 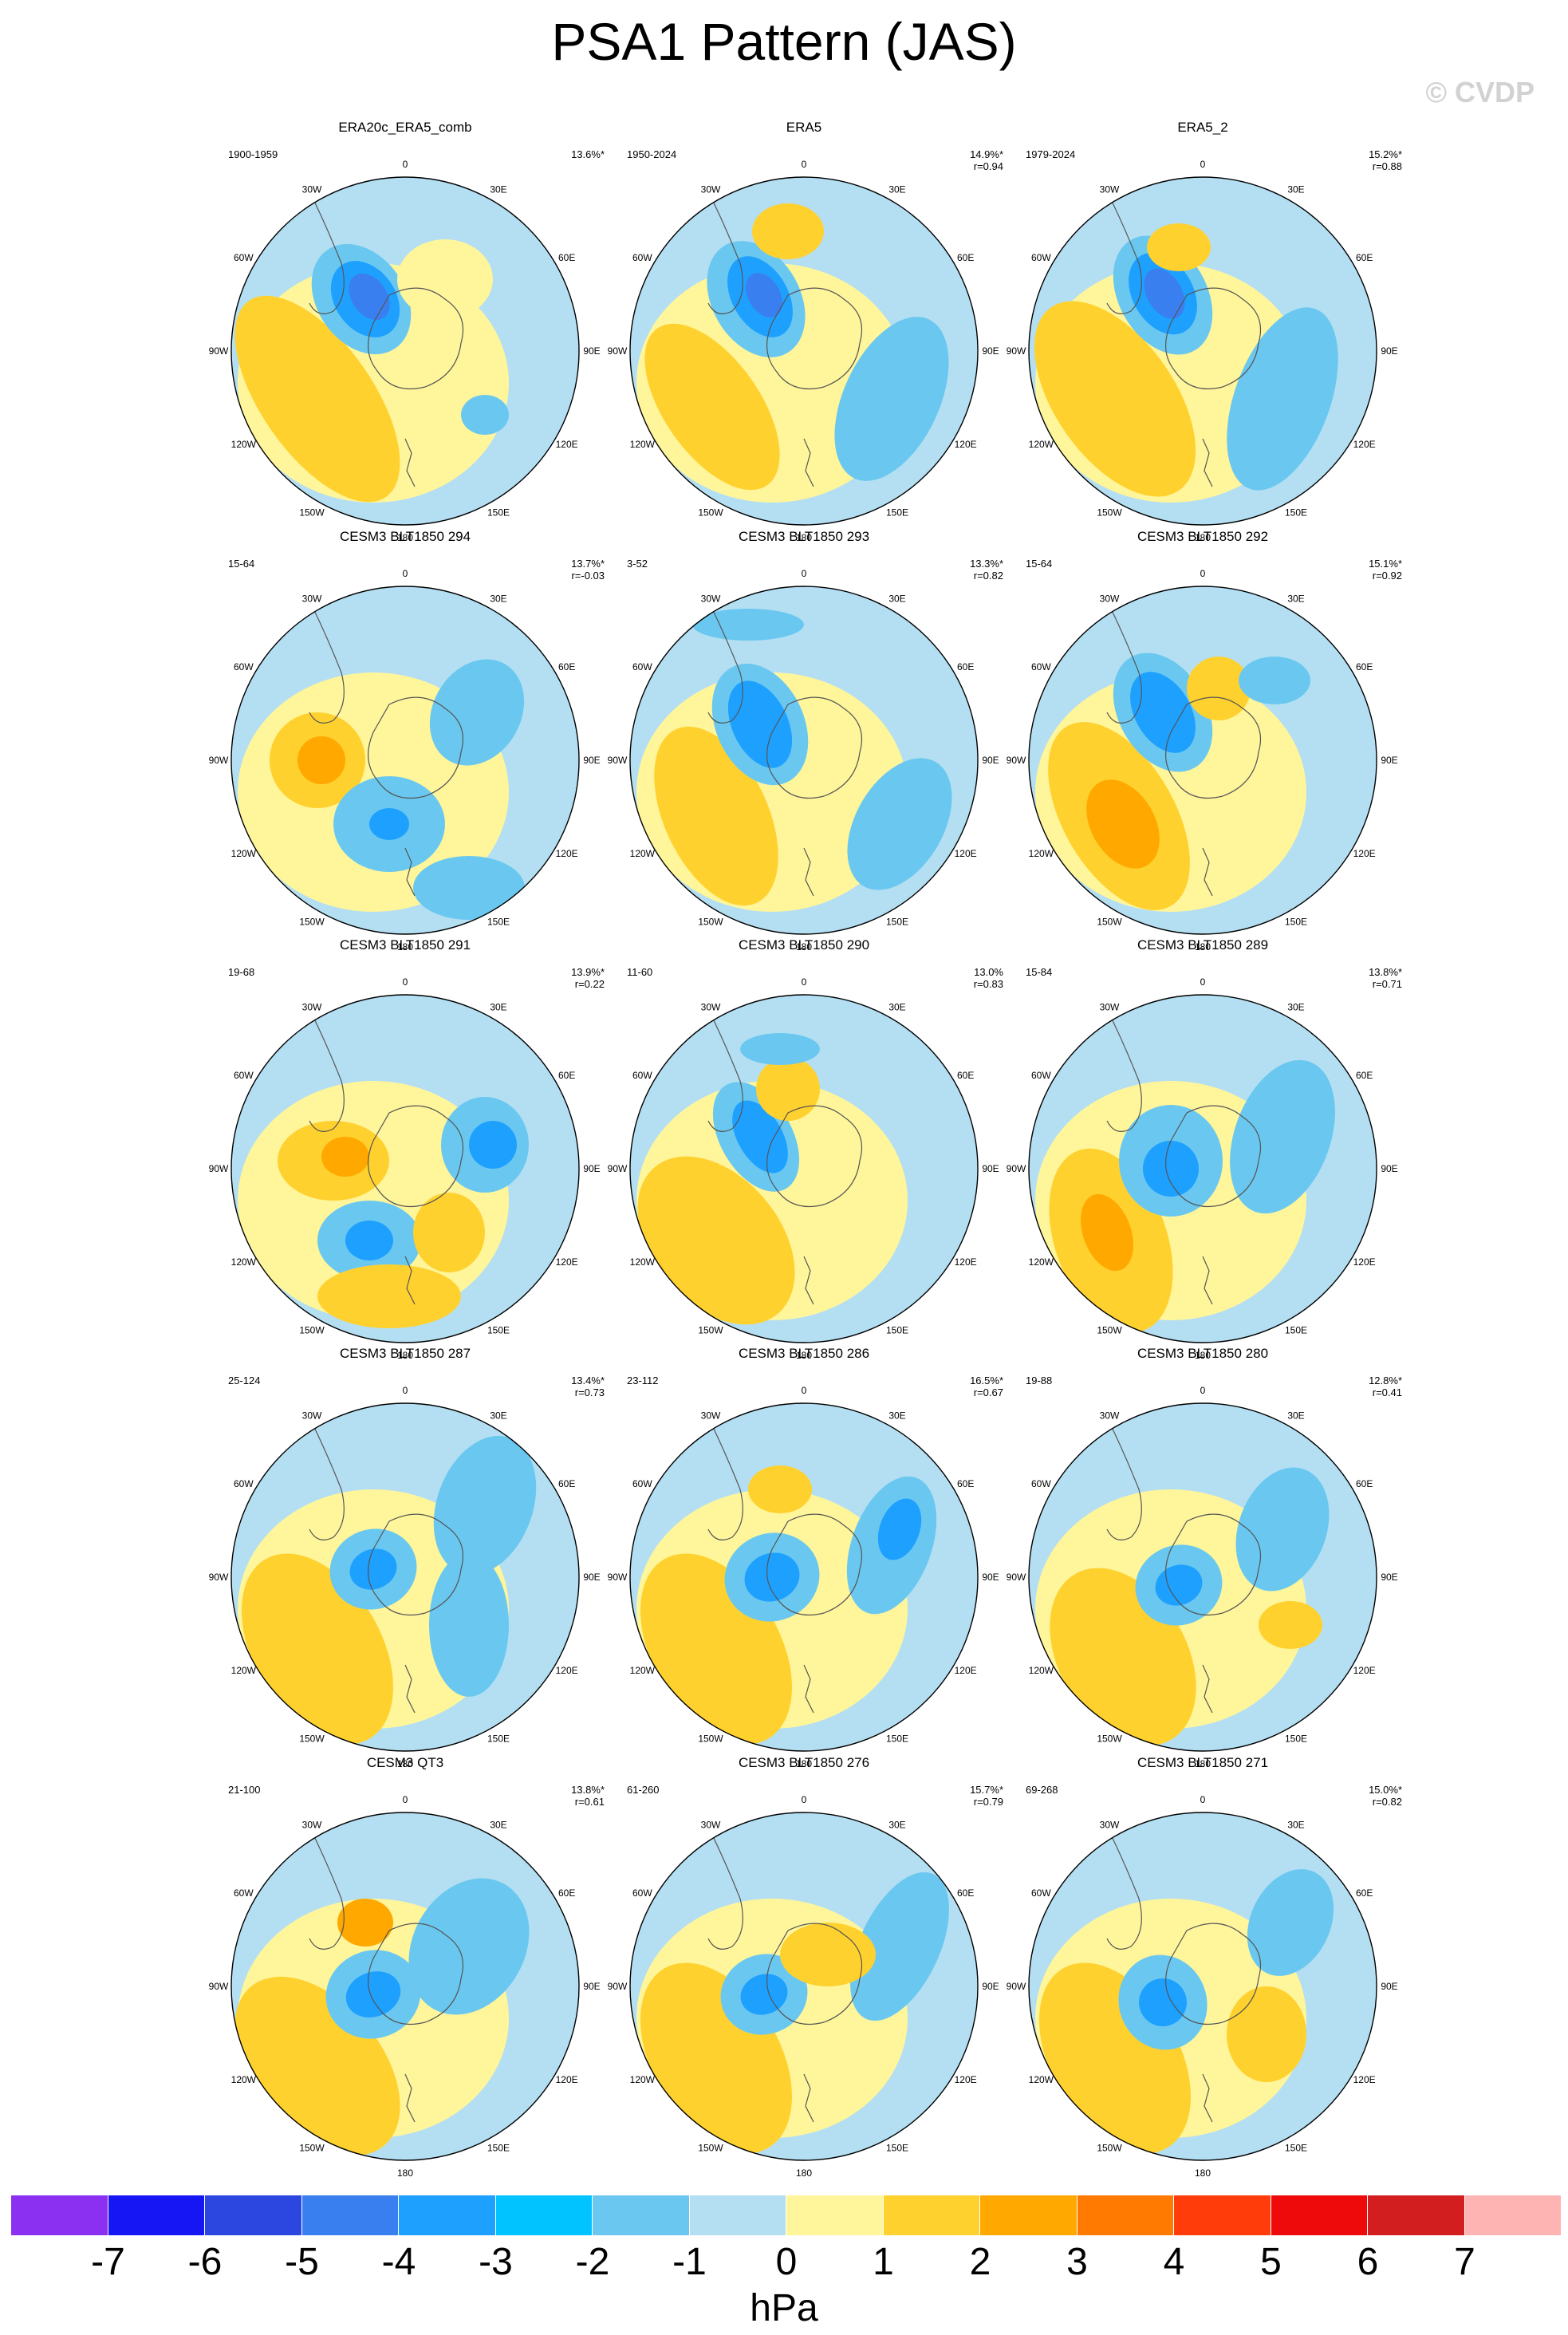 What do you see at coordinates (1358, 1796) in the screenshot?
I see `panel-stats: 15.0%* r=0.82` at bounding box center [1358, 1796].